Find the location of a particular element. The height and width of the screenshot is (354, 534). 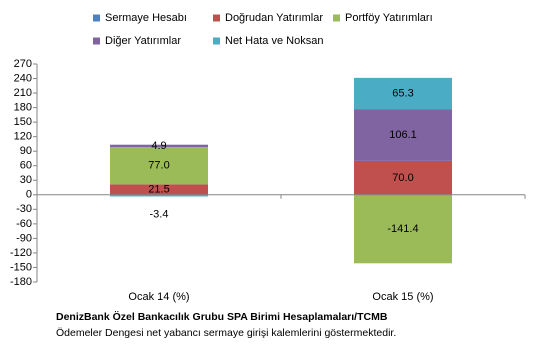

data-label: 21.5 is located at coordinates (158, 189).